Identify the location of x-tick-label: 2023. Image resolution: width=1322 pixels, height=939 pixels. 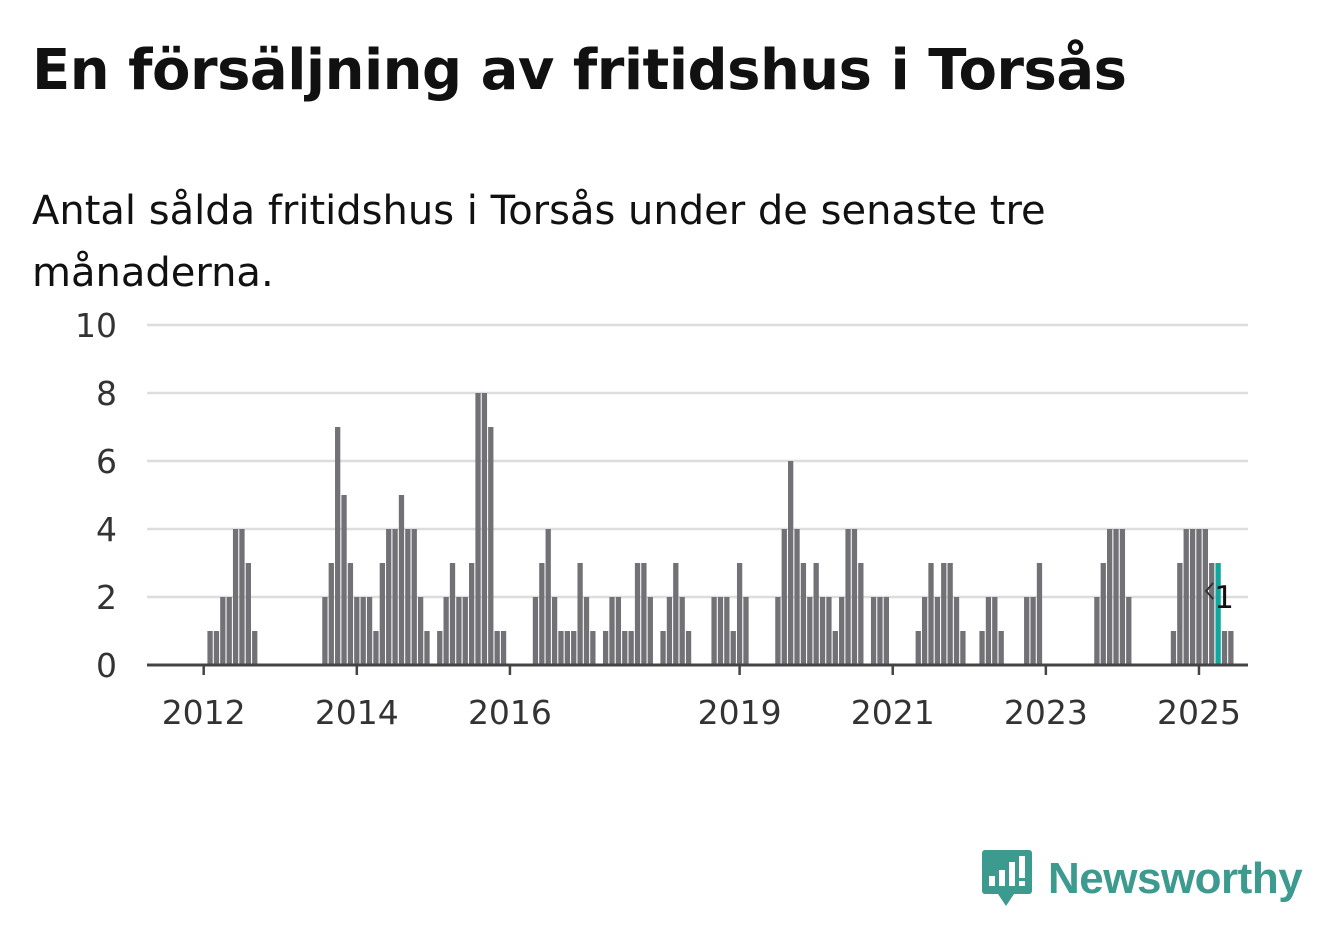
(1046, 712).